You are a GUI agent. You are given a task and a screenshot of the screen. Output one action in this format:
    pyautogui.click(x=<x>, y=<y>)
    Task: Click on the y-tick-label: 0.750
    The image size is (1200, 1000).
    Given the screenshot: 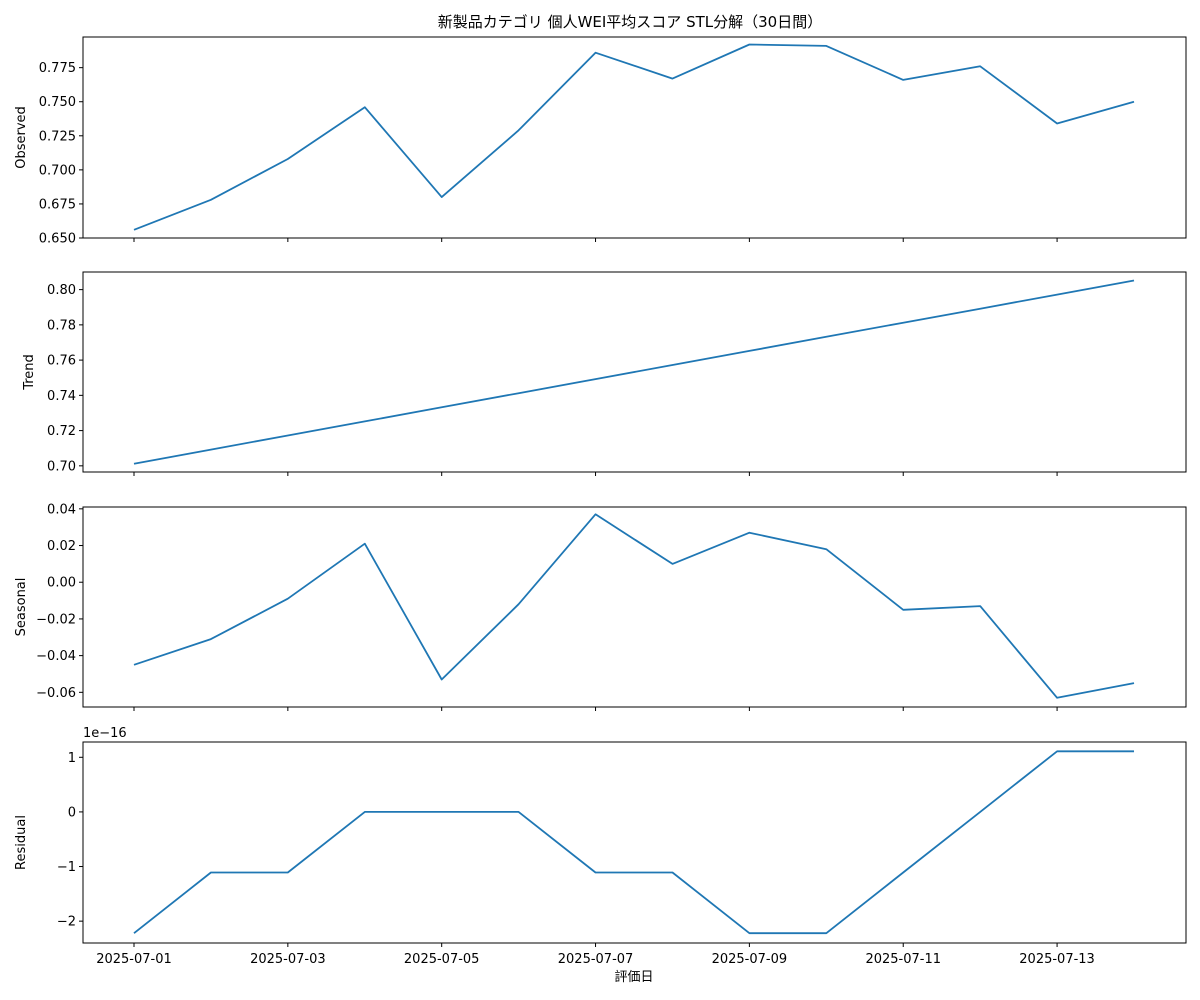 What is the action you would take?
    pyautogui.click(x=57, y=102)
    